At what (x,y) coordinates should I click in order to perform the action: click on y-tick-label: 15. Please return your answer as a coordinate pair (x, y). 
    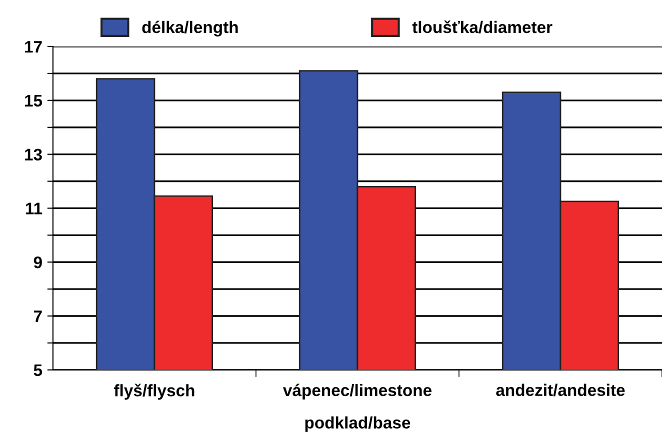
    Looking at the image, I should click on (33, 100).